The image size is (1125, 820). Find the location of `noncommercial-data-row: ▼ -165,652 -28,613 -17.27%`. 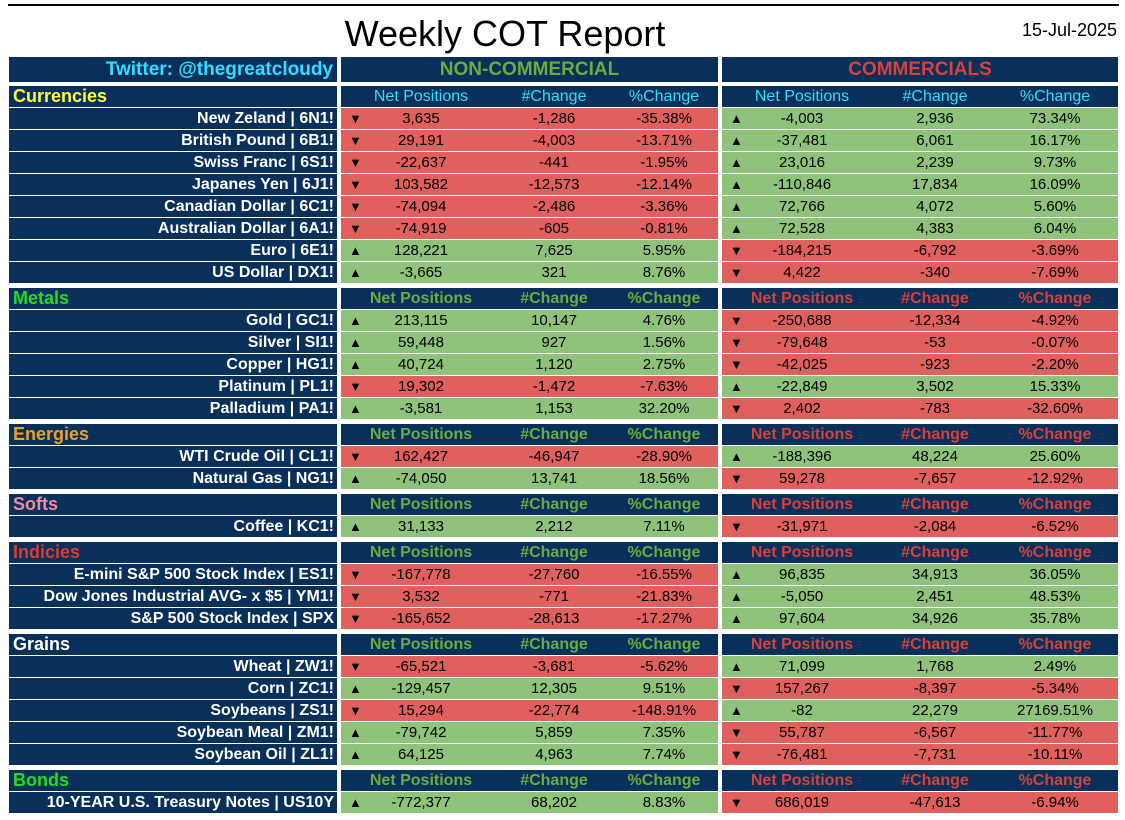

noncommercial-data-row: ▼ -165,652 -28,613 -17.27% is located at coordinates (529, 618).